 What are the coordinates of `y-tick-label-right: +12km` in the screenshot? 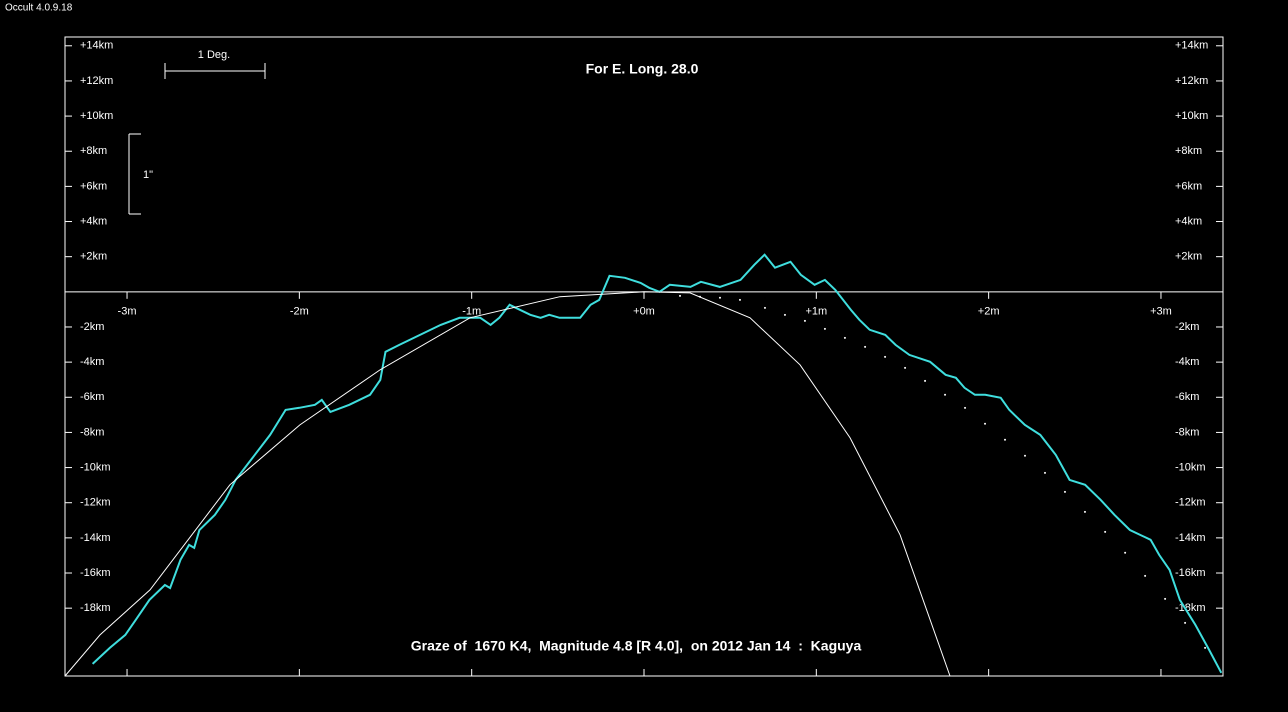 It's located at (1191, 81).